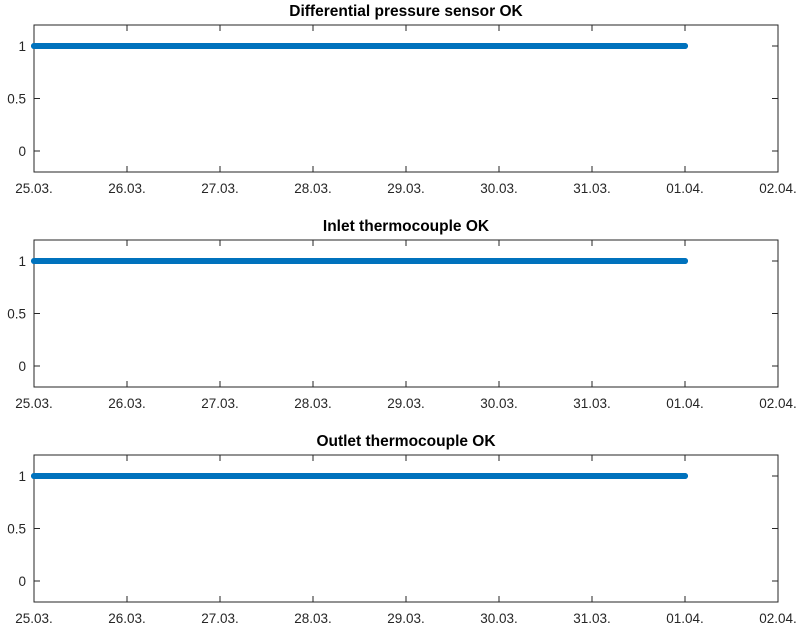 The width and height of the screenshot is (800, 634). Describe the element at coordinates (406, 441) in the screenshot. I see `chart-title: Outlet thermocouple OK` at that location.